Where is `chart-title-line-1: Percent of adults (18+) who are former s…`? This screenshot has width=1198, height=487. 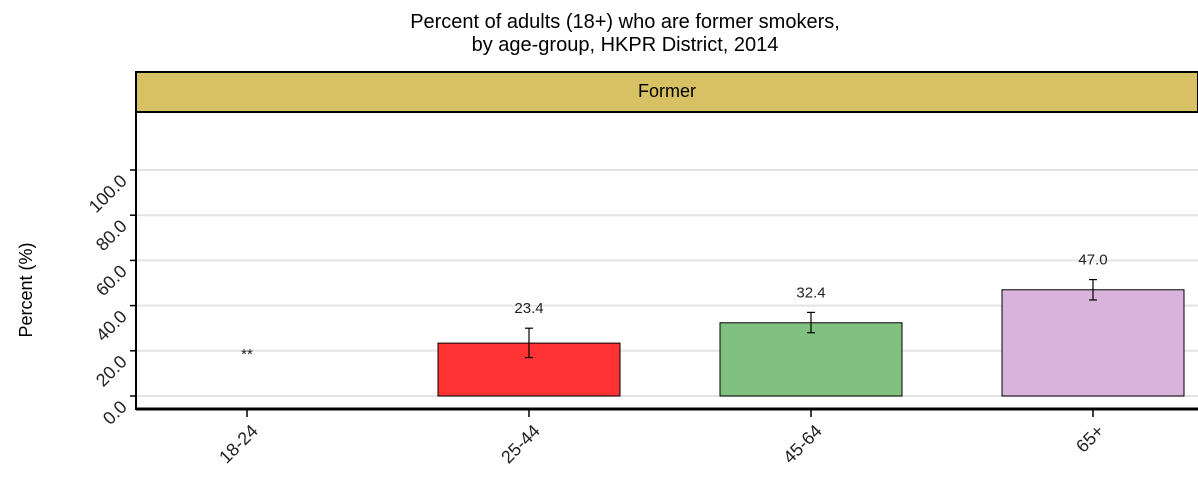 chart-title-line-1: Percent of adults (18+) who are former s… is located at coordinates (625, 22).